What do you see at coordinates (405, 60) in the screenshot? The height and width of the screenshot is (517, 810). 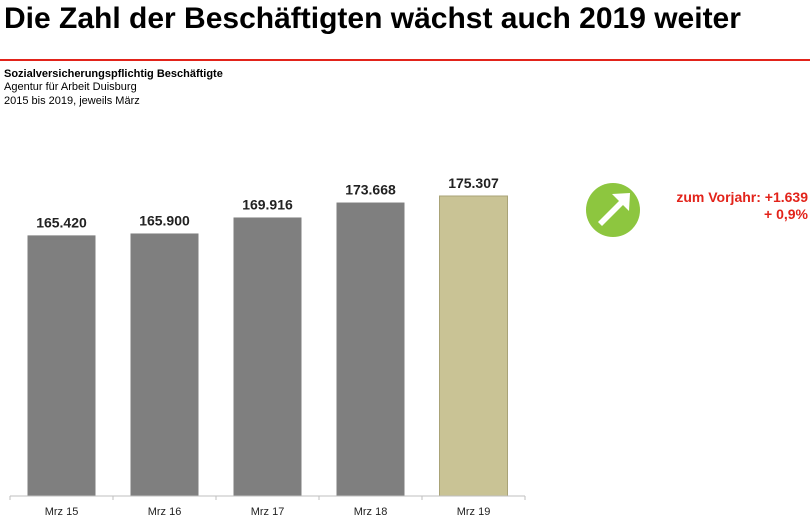 I see `title-divider` at bounding box center [405, 60].